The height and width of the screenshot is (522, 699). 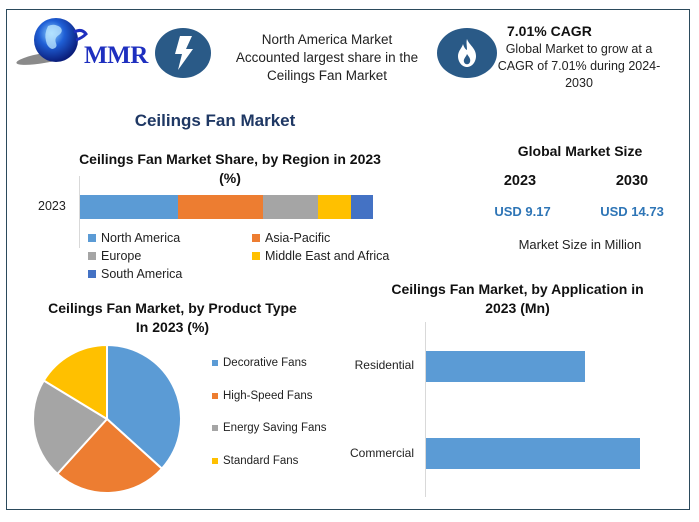 What do you see at coordinates (517, 289) in the screenshot?
I see `chart-title-line: Ceilings Fan Market, by Application in` at bounding box center [517, 289].